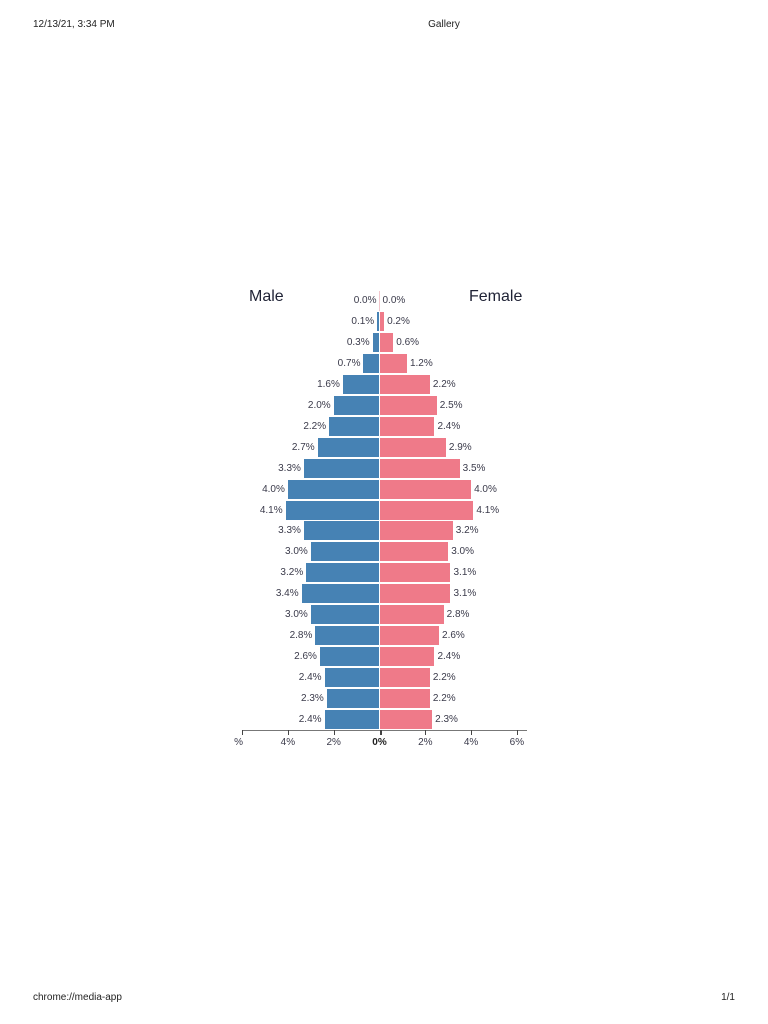  What do you see at coordinates (467, 531) in the screenshot?
I see `female-value-label: 3.2%` at bounding box center [467, 531].